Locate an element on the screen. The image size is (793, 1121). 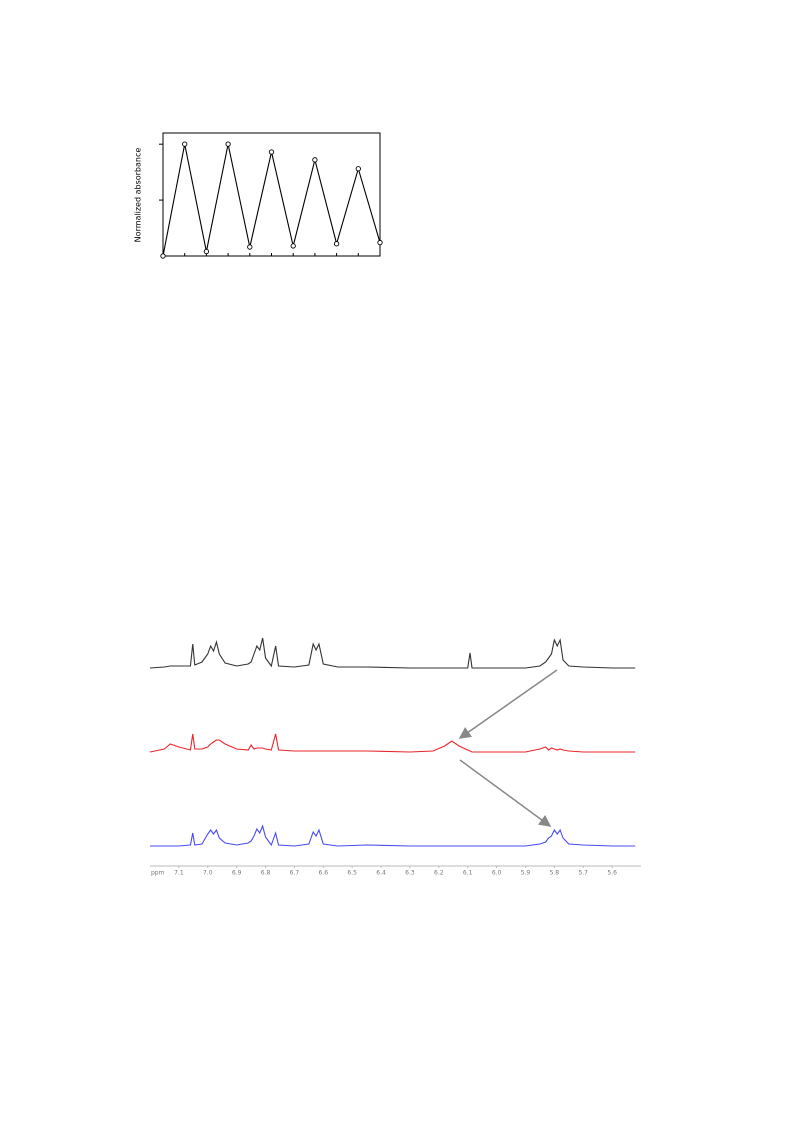
x-tick-label: 5.6 is located at coordinates (612, 873).